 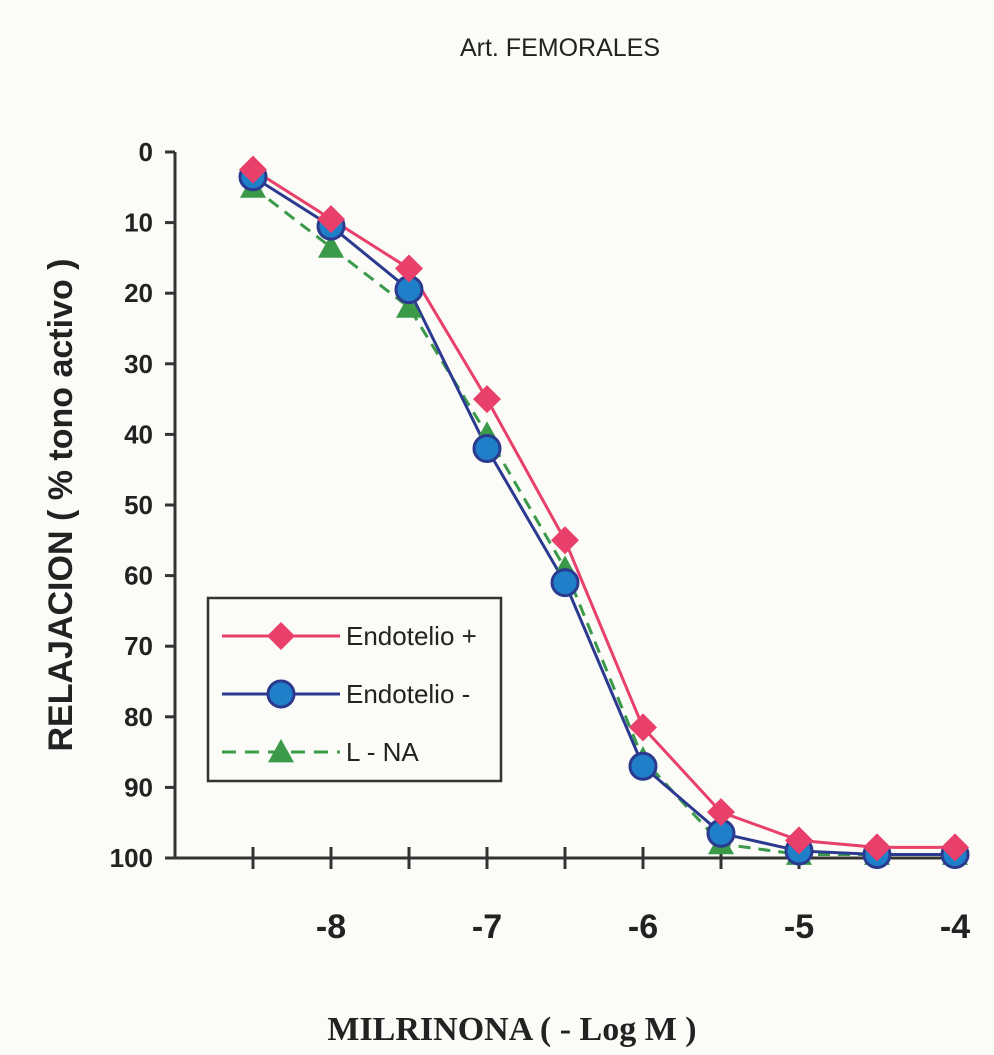 What do you see at coordinates (138, 576) in the screenshot?
I see `y-tick-label: 60` at bounding box center [138, 576].